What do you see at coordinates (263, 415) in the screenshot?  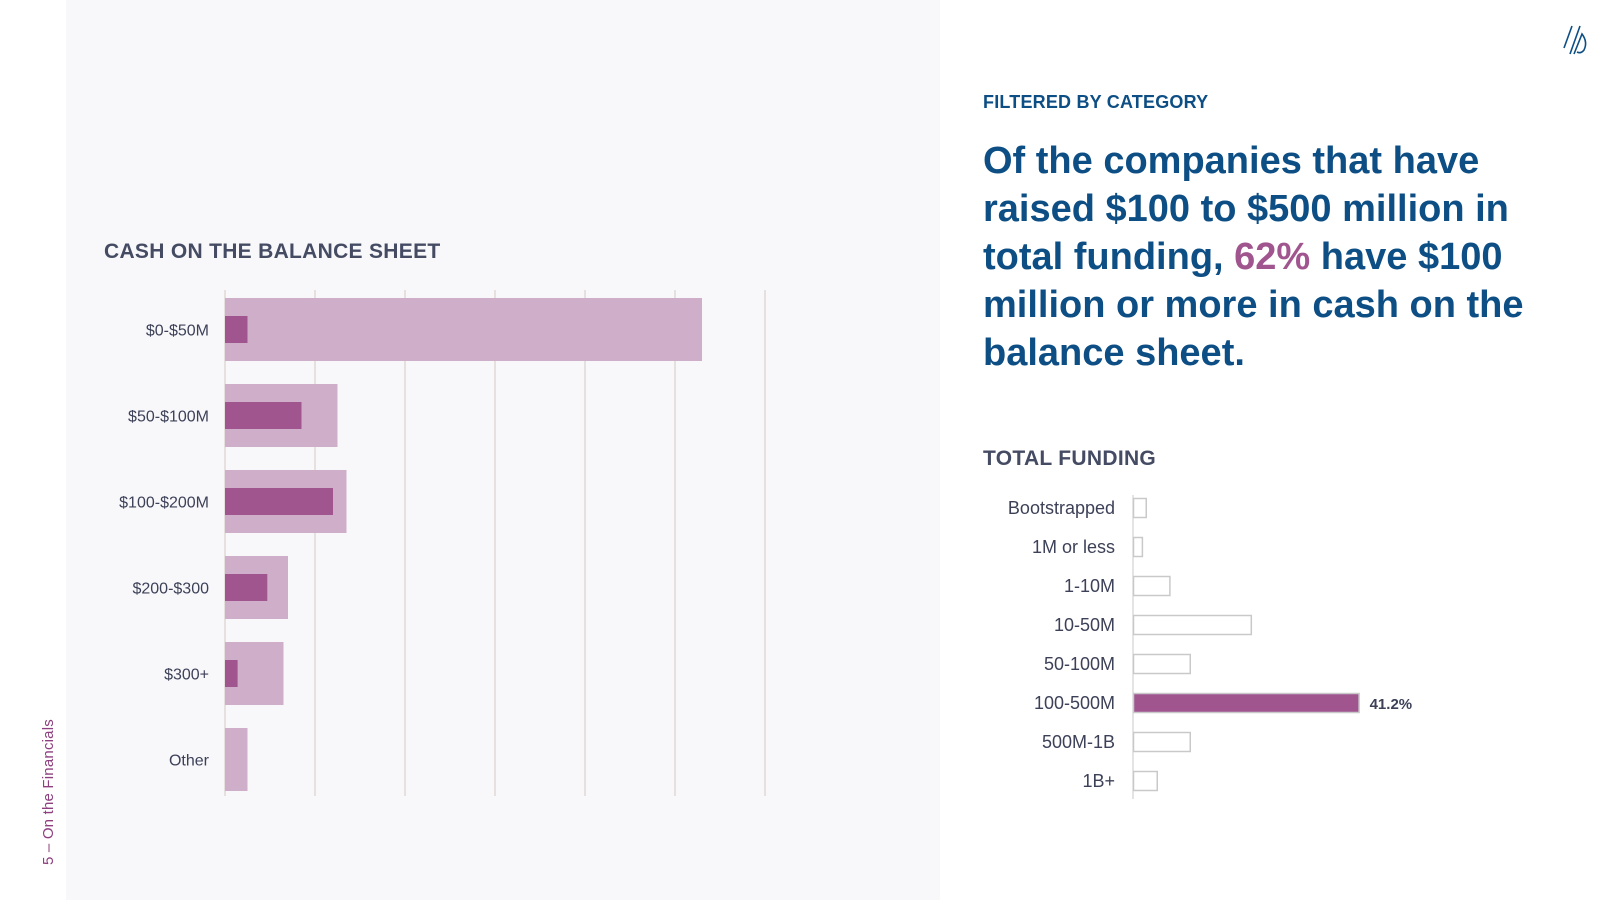 I see `bar-filtered-50-100m` at bounding box center [263, 415].